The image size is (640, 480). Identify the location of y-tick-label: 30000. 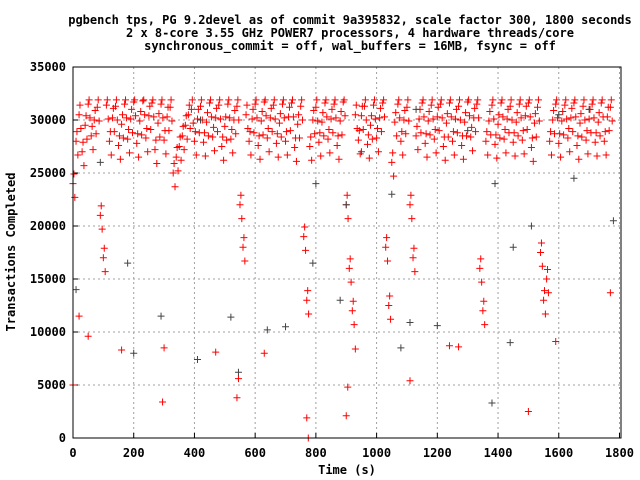
(48, 120).